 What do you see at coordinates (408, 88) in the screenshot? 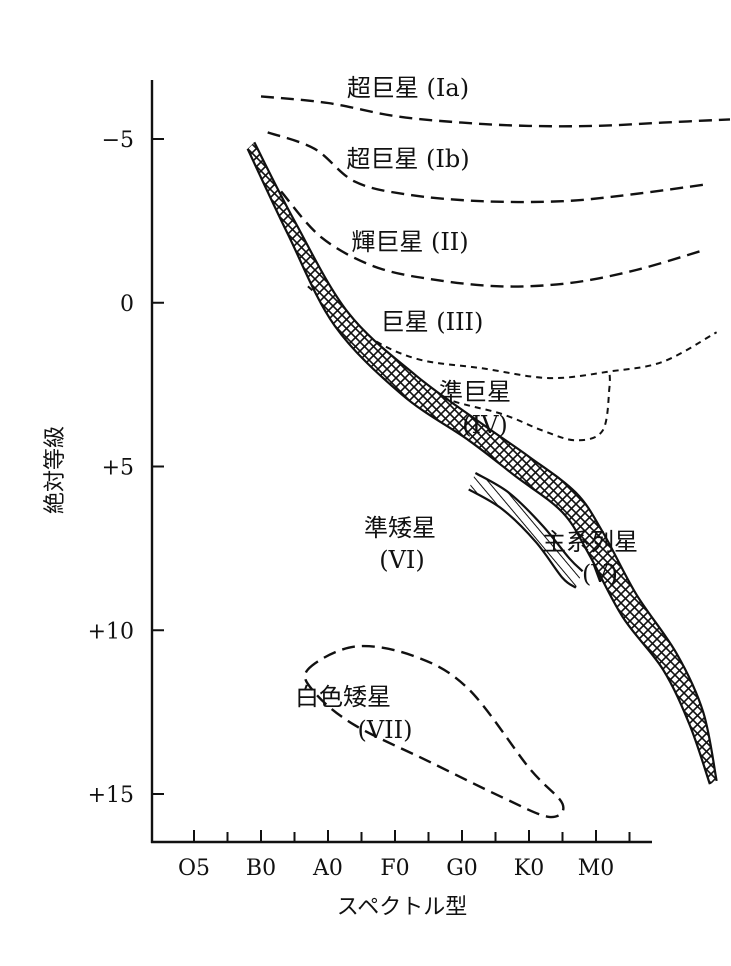
I see `series-ia-label: 超巨星 (Ia)` at bounding box center [408, 88].